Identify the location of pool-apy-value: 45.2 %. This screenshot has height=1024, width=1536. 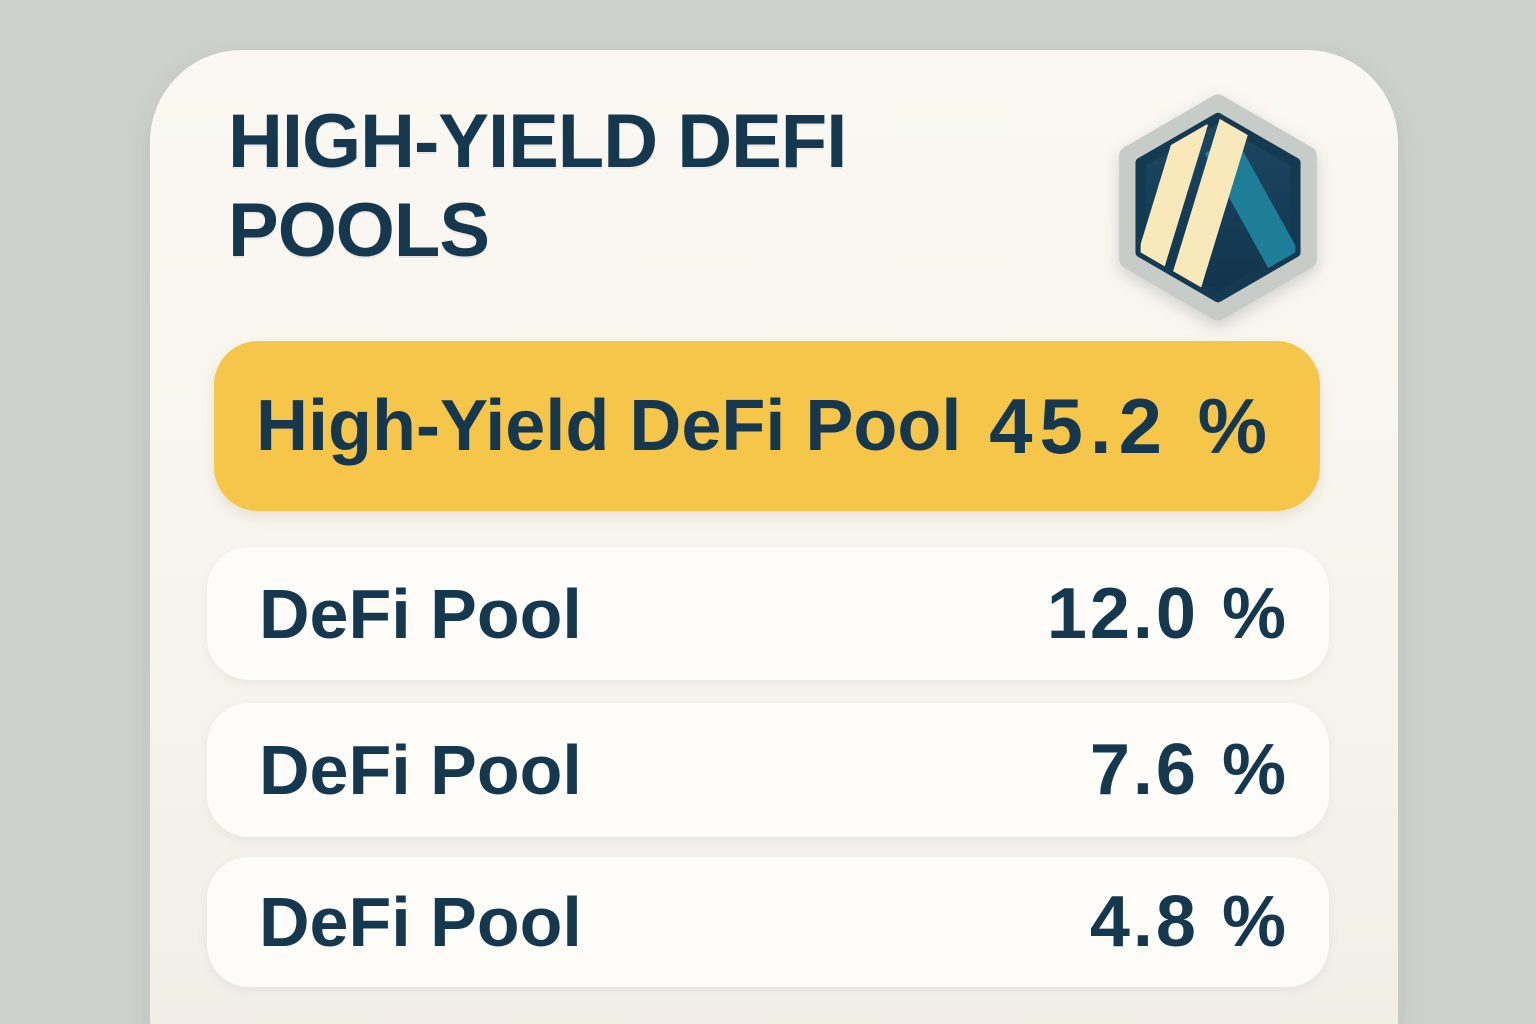
(1131, 425).